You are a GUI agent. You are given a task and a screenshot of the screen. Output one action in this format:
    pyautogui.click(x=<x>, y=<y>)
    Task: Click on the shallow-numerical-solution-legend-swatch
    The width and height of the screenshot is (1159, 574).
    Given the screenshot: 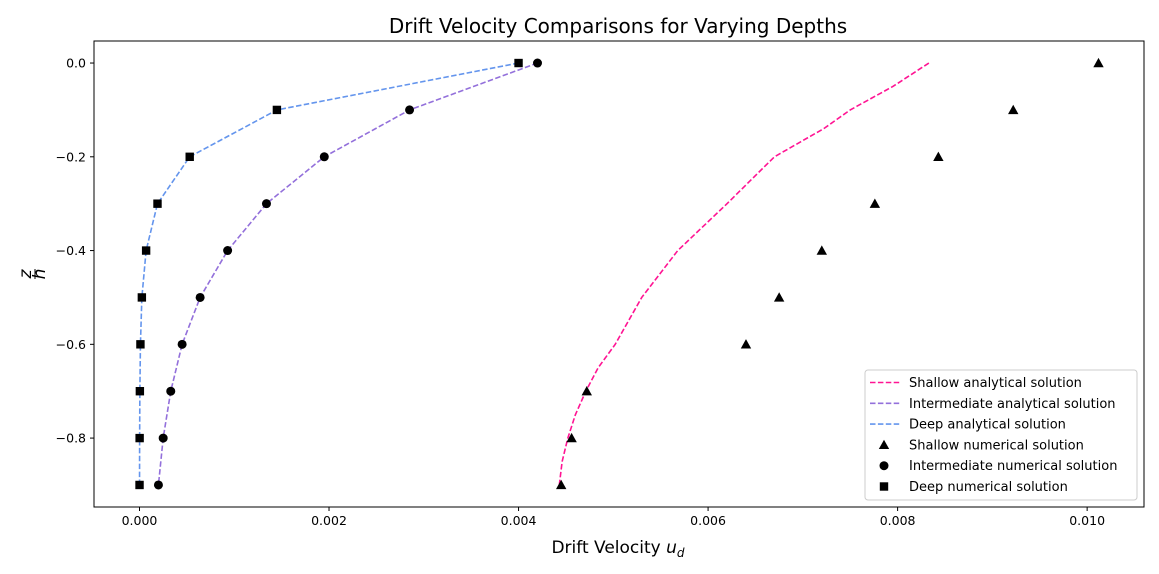 What is the action you would take?
    pyautogui.click(x=884, y=444)
    